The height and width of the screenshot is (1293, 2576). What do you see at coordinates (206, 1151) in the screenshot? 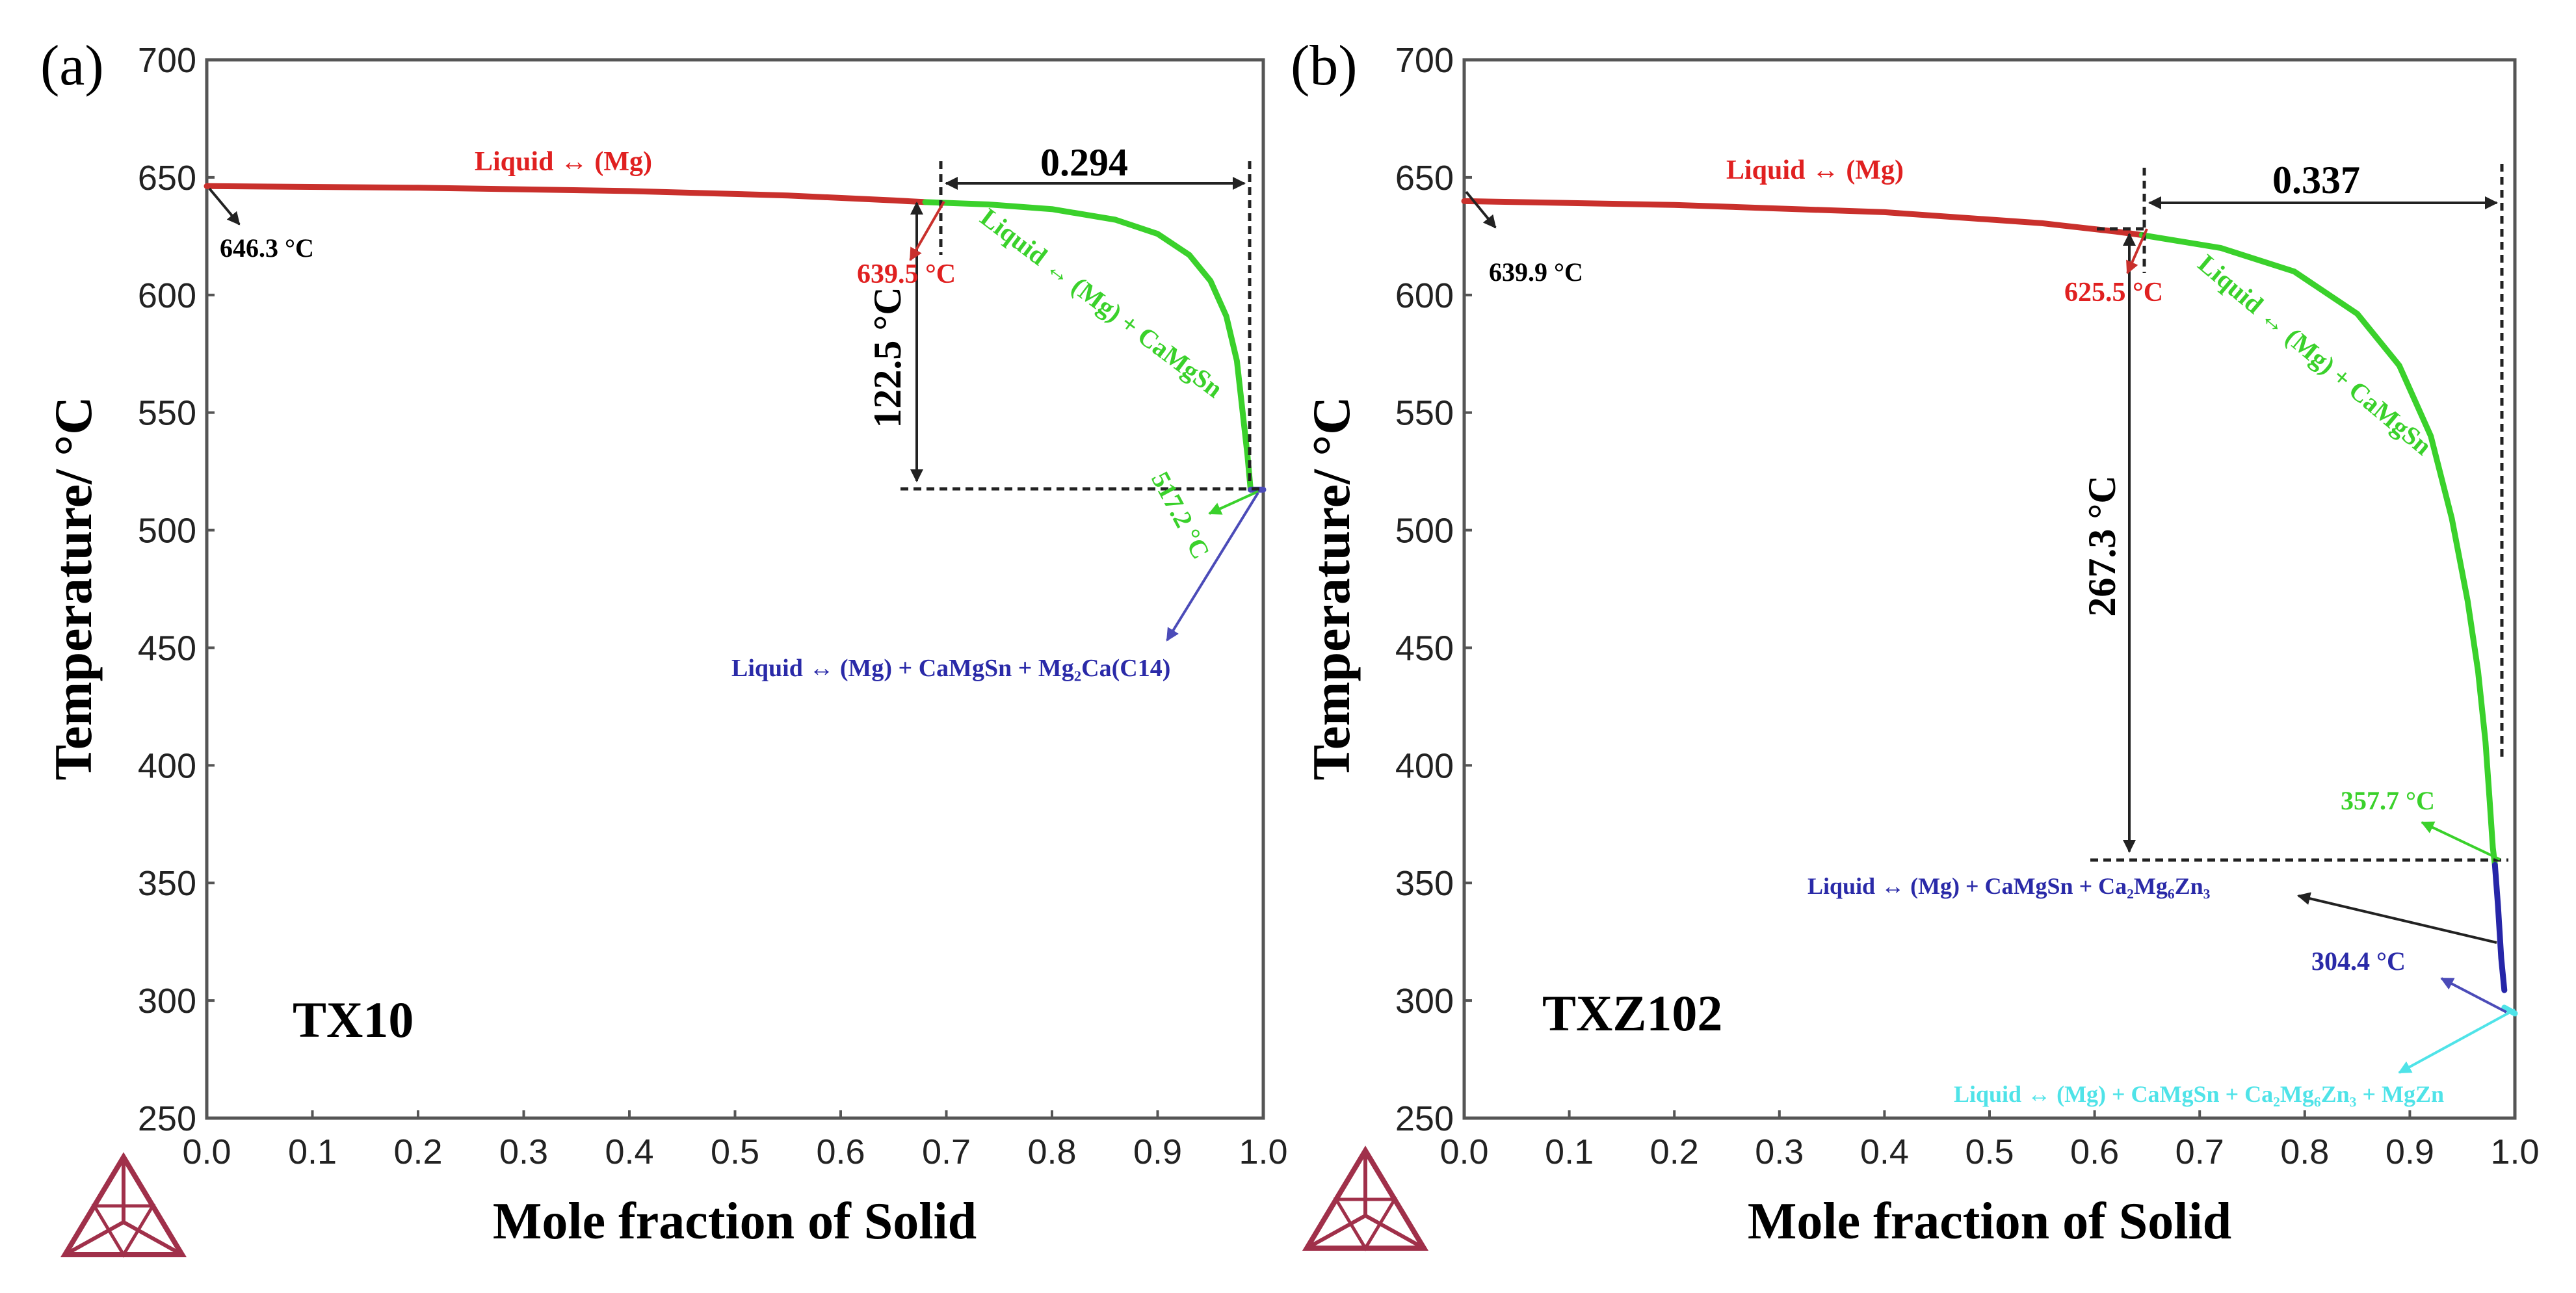
I see `x-tick-label-a: 0.0` at bounding box center [206, 1151].